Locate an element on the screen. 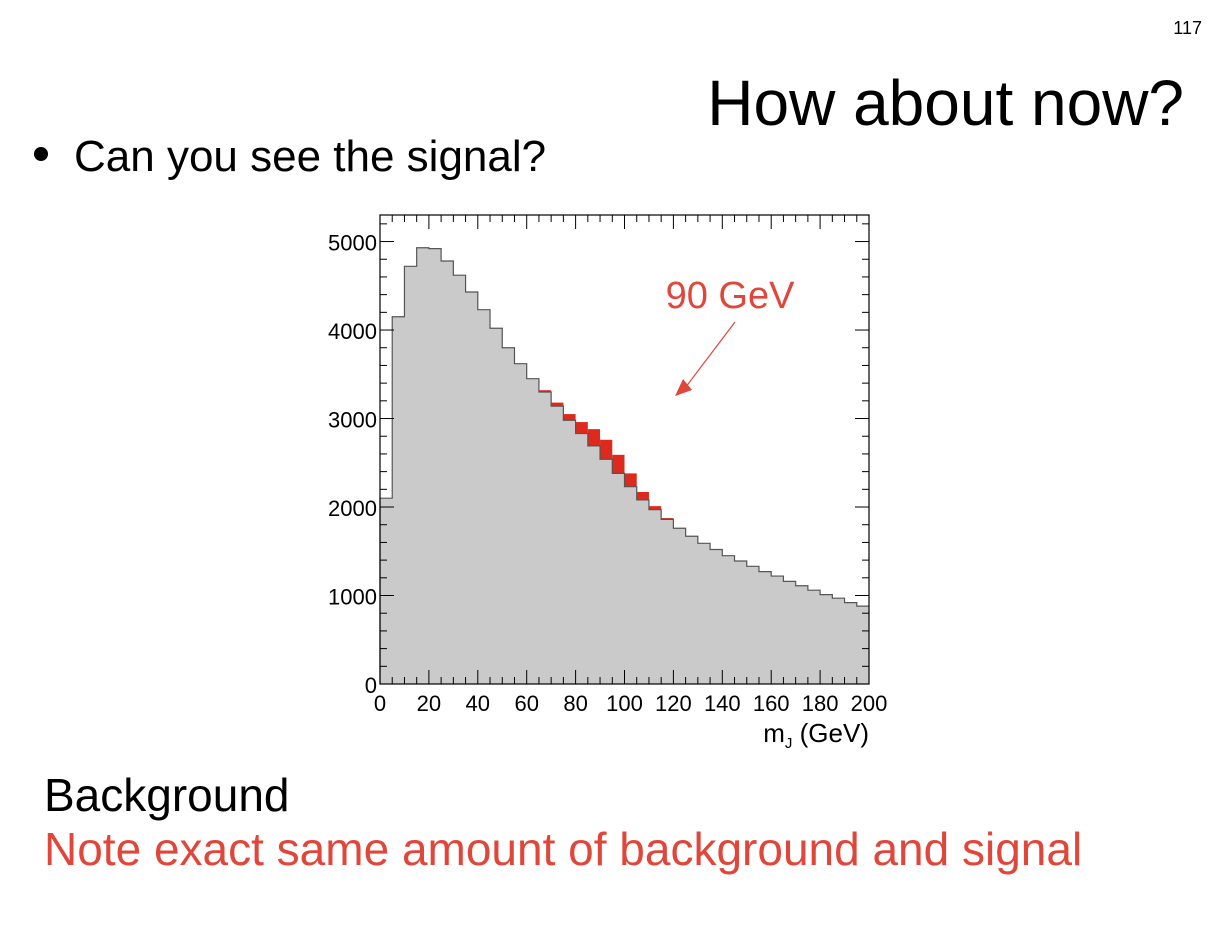 This screenshot has width=1210, height=935. y-tick-label: 5000 is located at coordinates (352, 243).